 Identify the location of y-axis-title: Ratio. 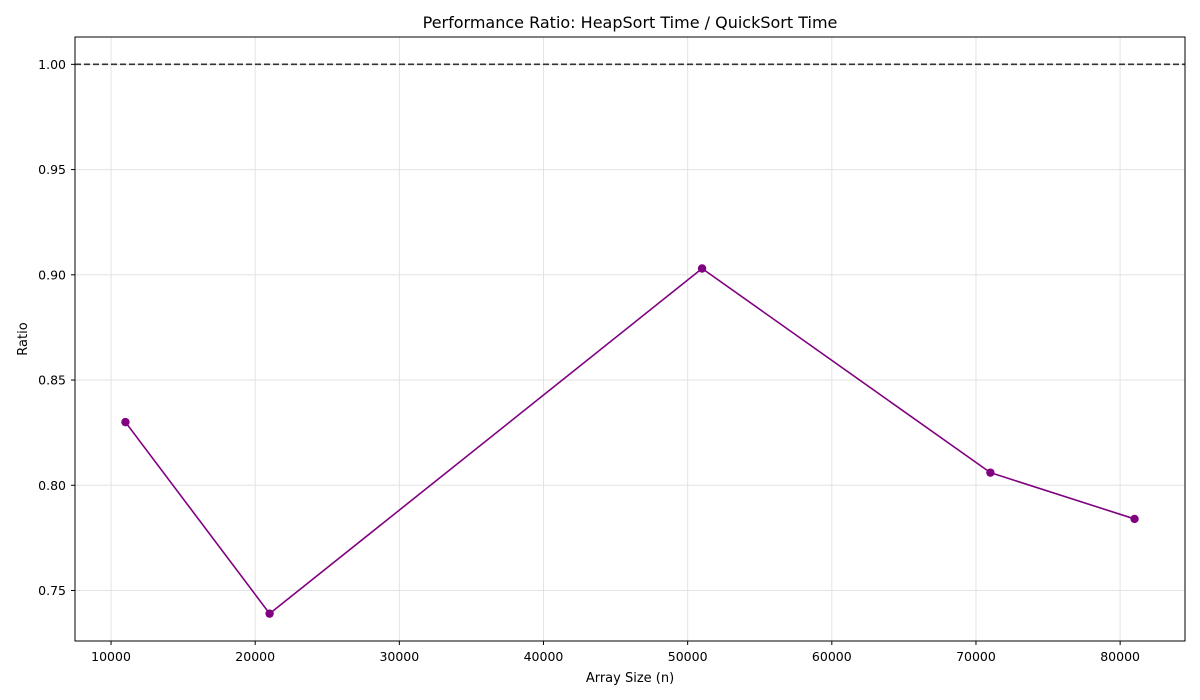
(23, 338).